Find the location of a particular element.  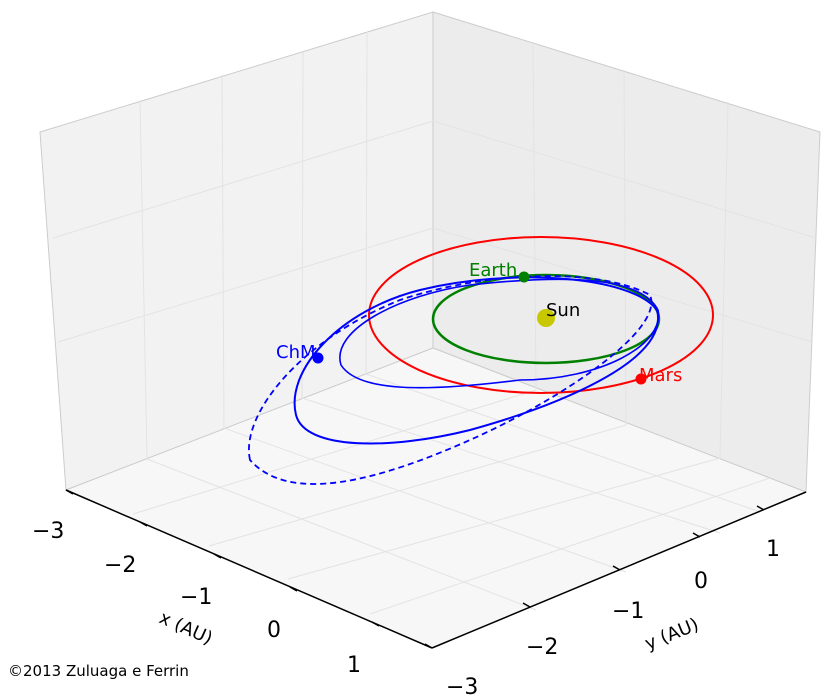

mars-orbit is located at coordinates (541, 315).